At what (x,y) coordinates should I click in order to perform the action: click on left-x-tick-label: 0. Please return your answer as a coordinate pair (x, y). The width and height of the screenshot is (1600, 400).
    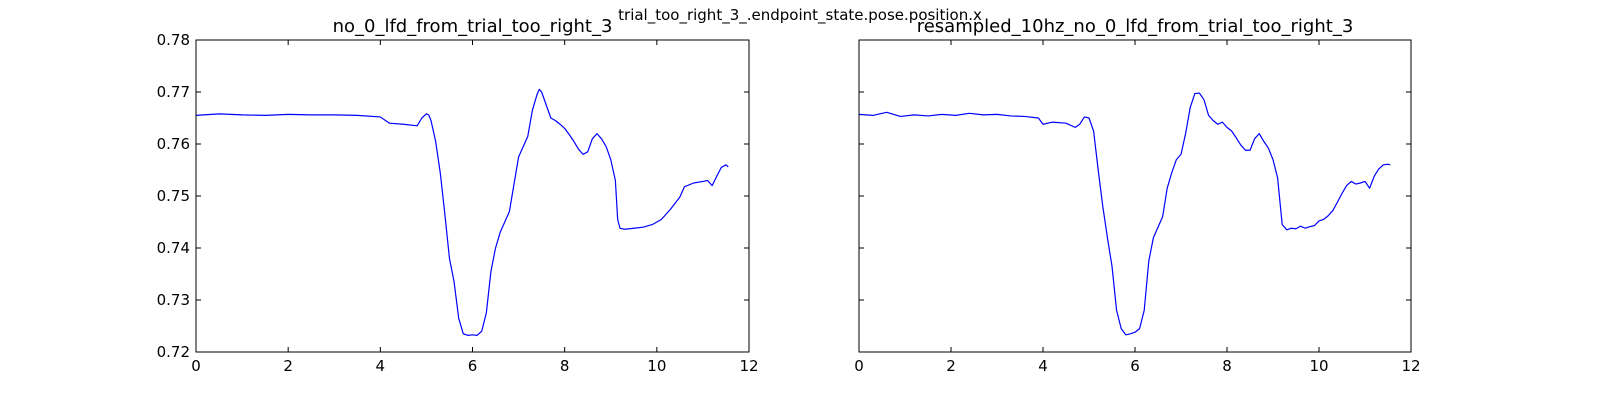
    Looking at the image, I should click on (196, 366).